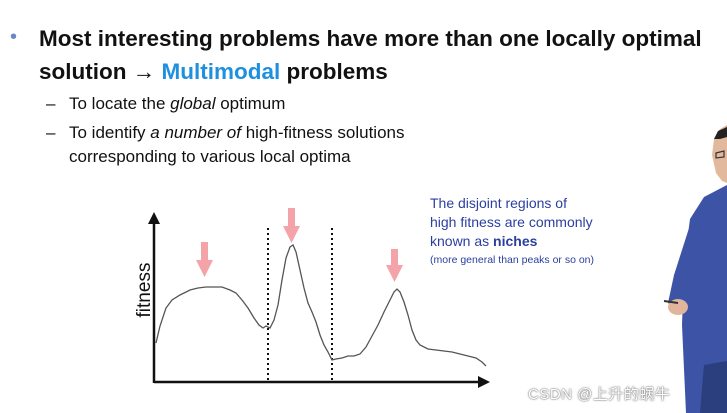 The width and height of the screenshot is (727, 413). I want to click on sub-bullet-emphasis: a number of, so click(195, 132).